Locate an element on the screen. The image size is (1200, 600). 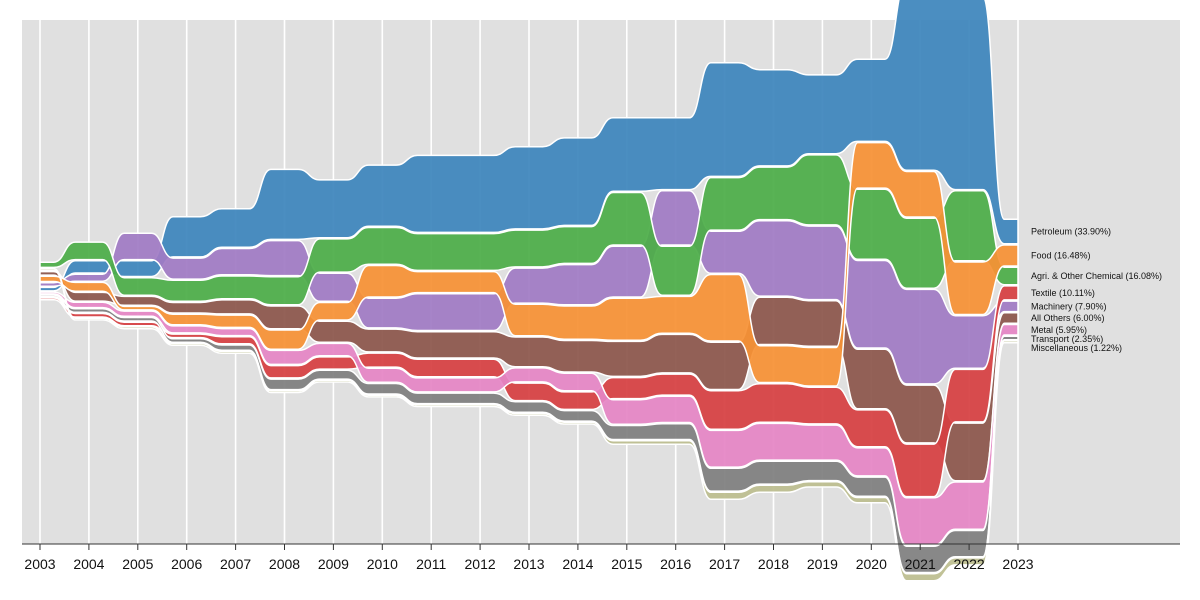
series-label-all-others: All Others (6.00%) is located at coordinates (1068, 318).